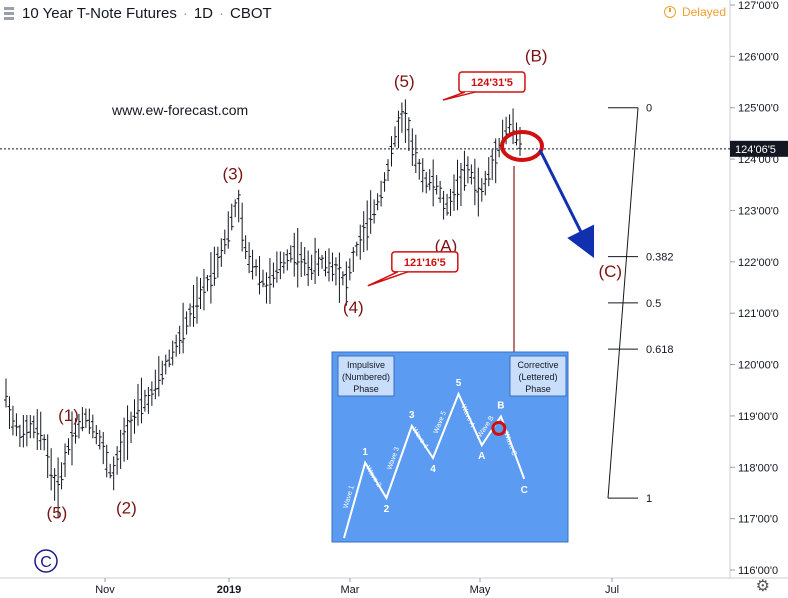 The image size is (788, 598). What do you see at coordinates (610, 271) in the screenshot?
I see `wave-label: (C)` at bounding box center [610, 271].